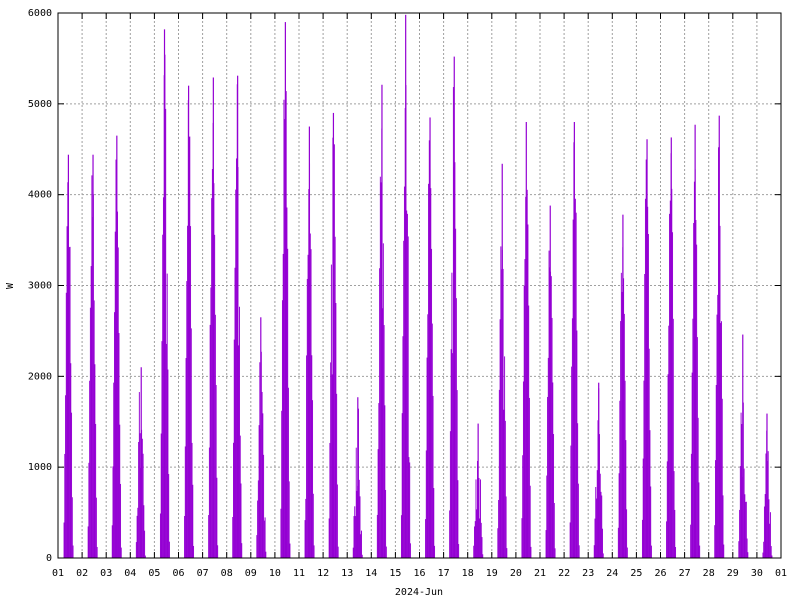 This screenshot has height=600, width=800. Describe the element at coordinates (540, 573) in the screenshot. I see `x-tick-label: 21` at that location.